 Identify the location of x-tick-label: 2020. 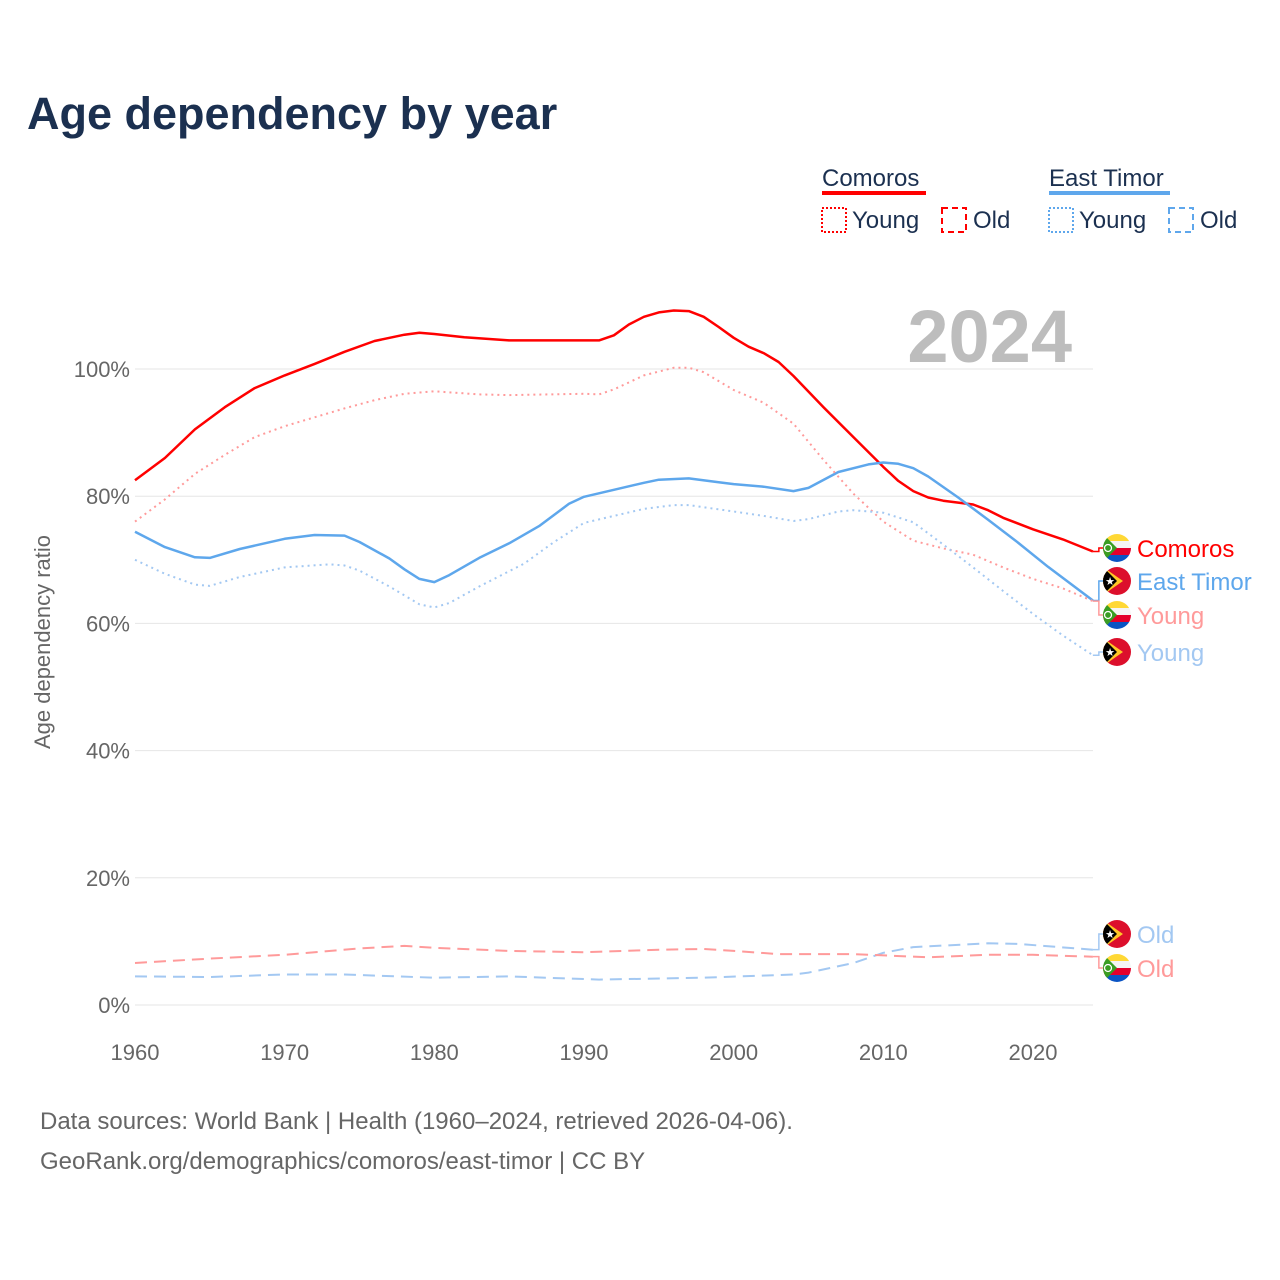
(1033, 1052).